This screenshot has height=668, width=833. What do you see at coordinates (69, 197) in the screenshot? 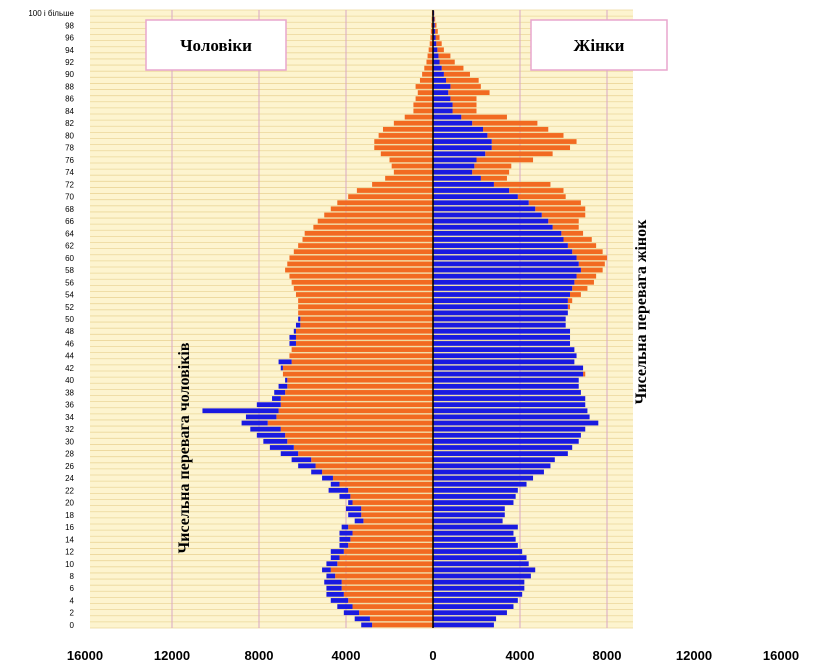
I see `age-tick-label: 70` at bounding box center [69, 197].